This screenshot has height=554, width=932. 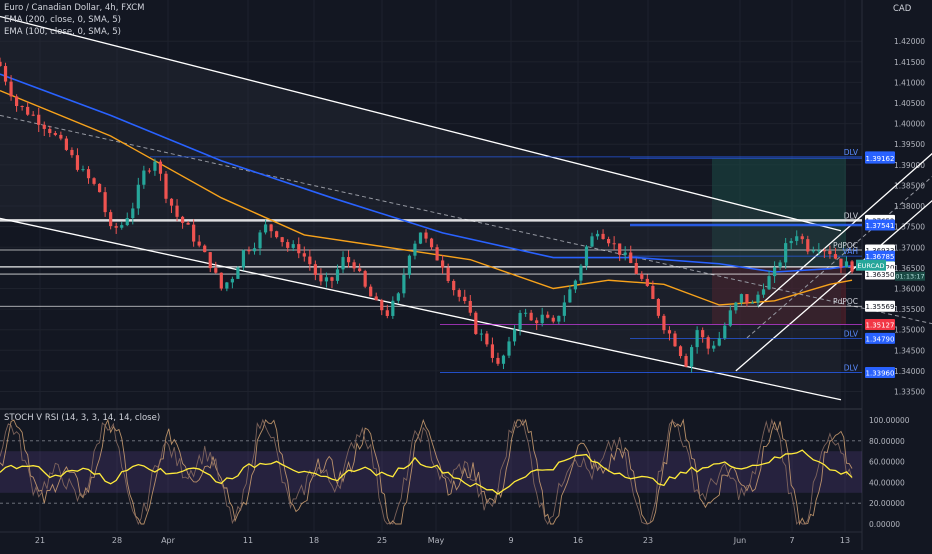 I want to click on x-tick-label: 7, so click(x=791, y=540).